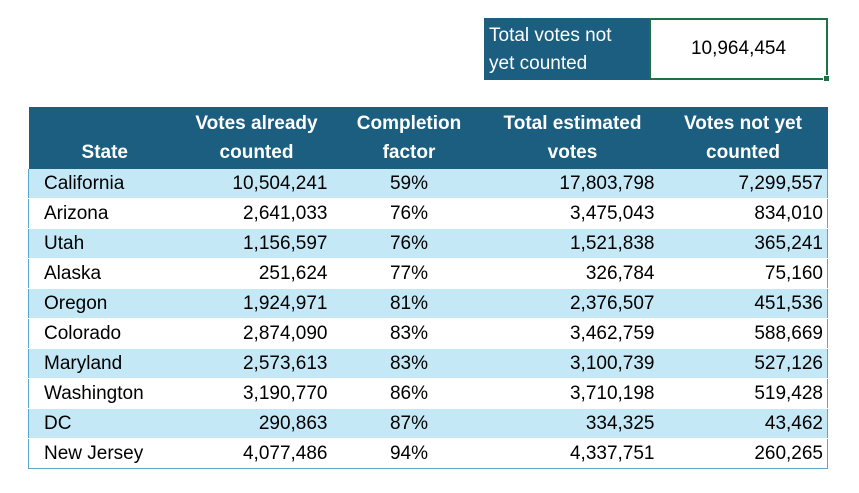  What do you see at coordinates (256, 273) in the screenshot?
I see `cell-votes-counted: 251,624` at bounding box center [256, 273].